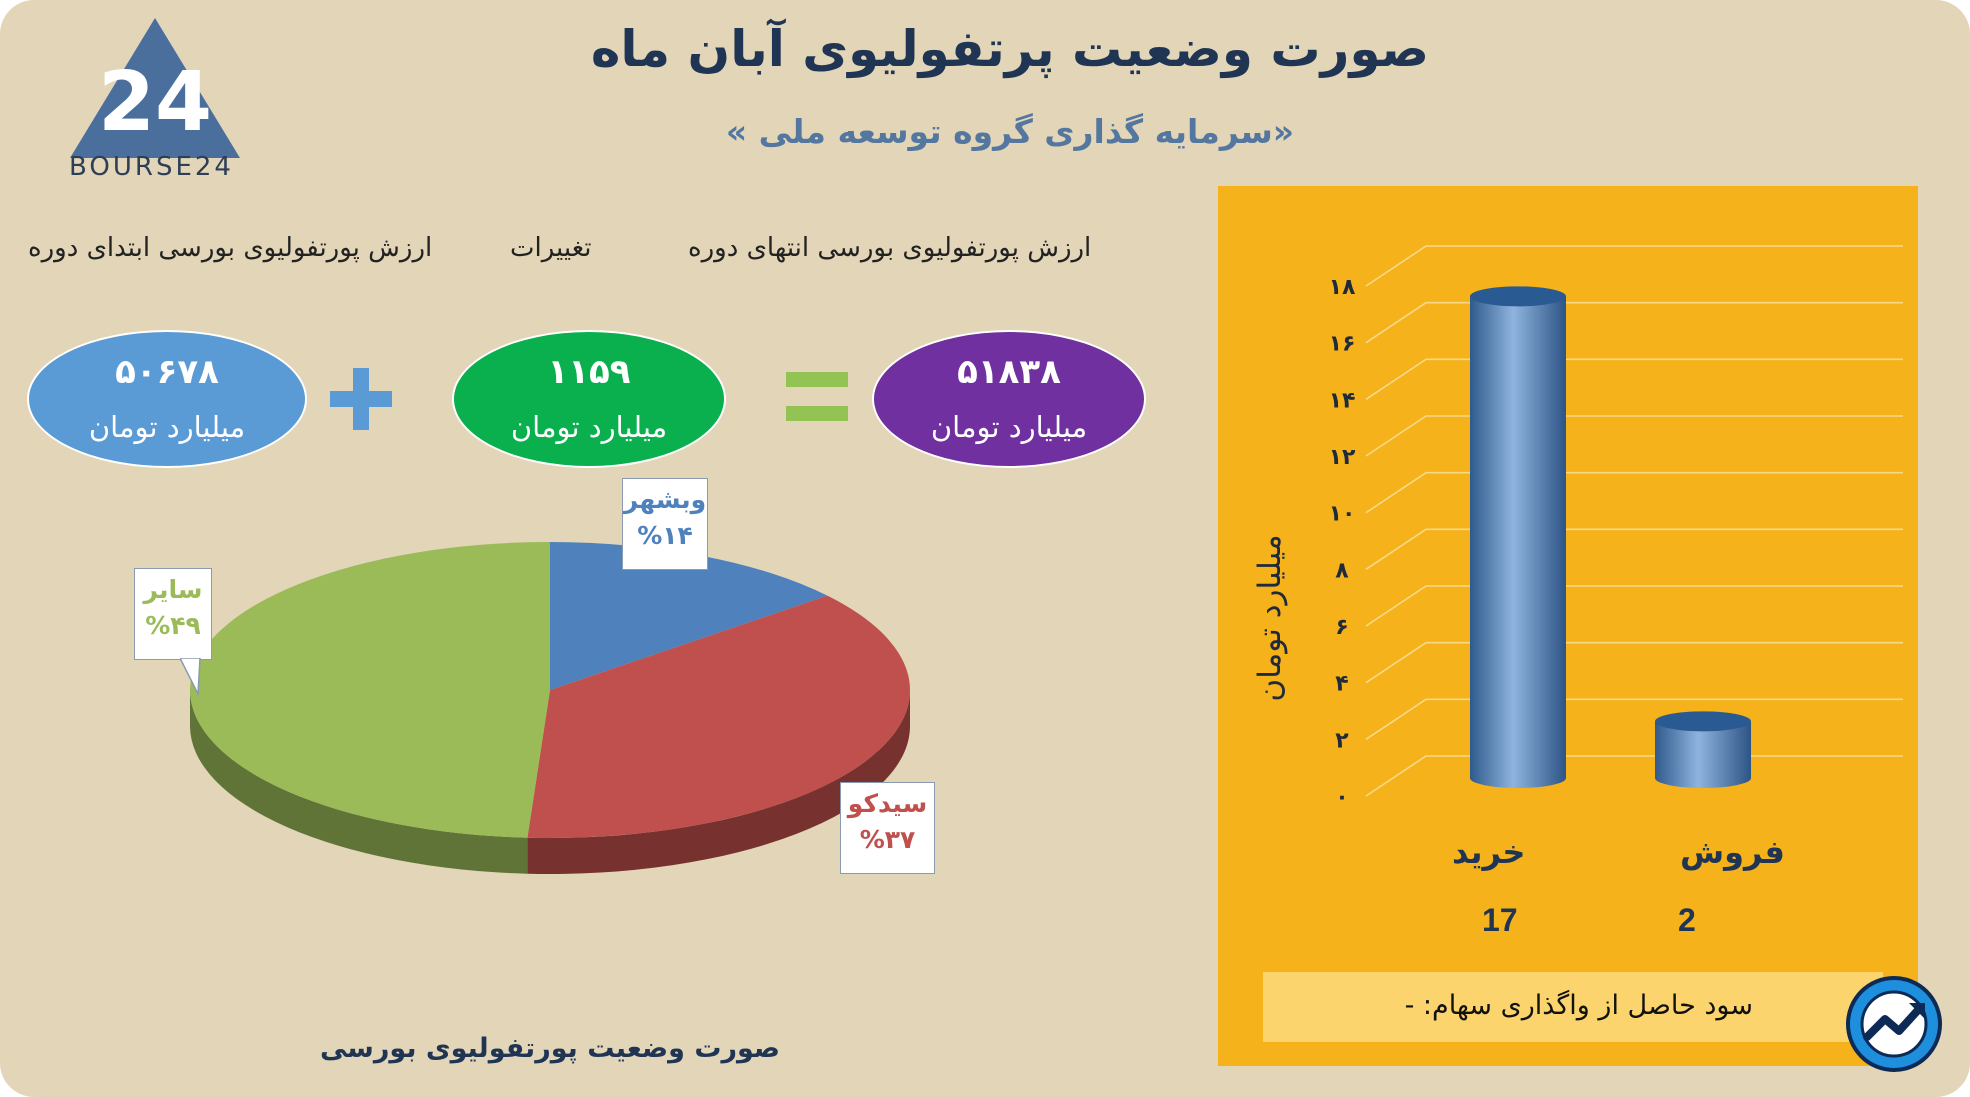 The image size is (1970, 1097). What do you see at coordinates (1342, 740) in the screenshot?
I see `y-tick-label-1: ۲` at bounding box center [1342, 740].